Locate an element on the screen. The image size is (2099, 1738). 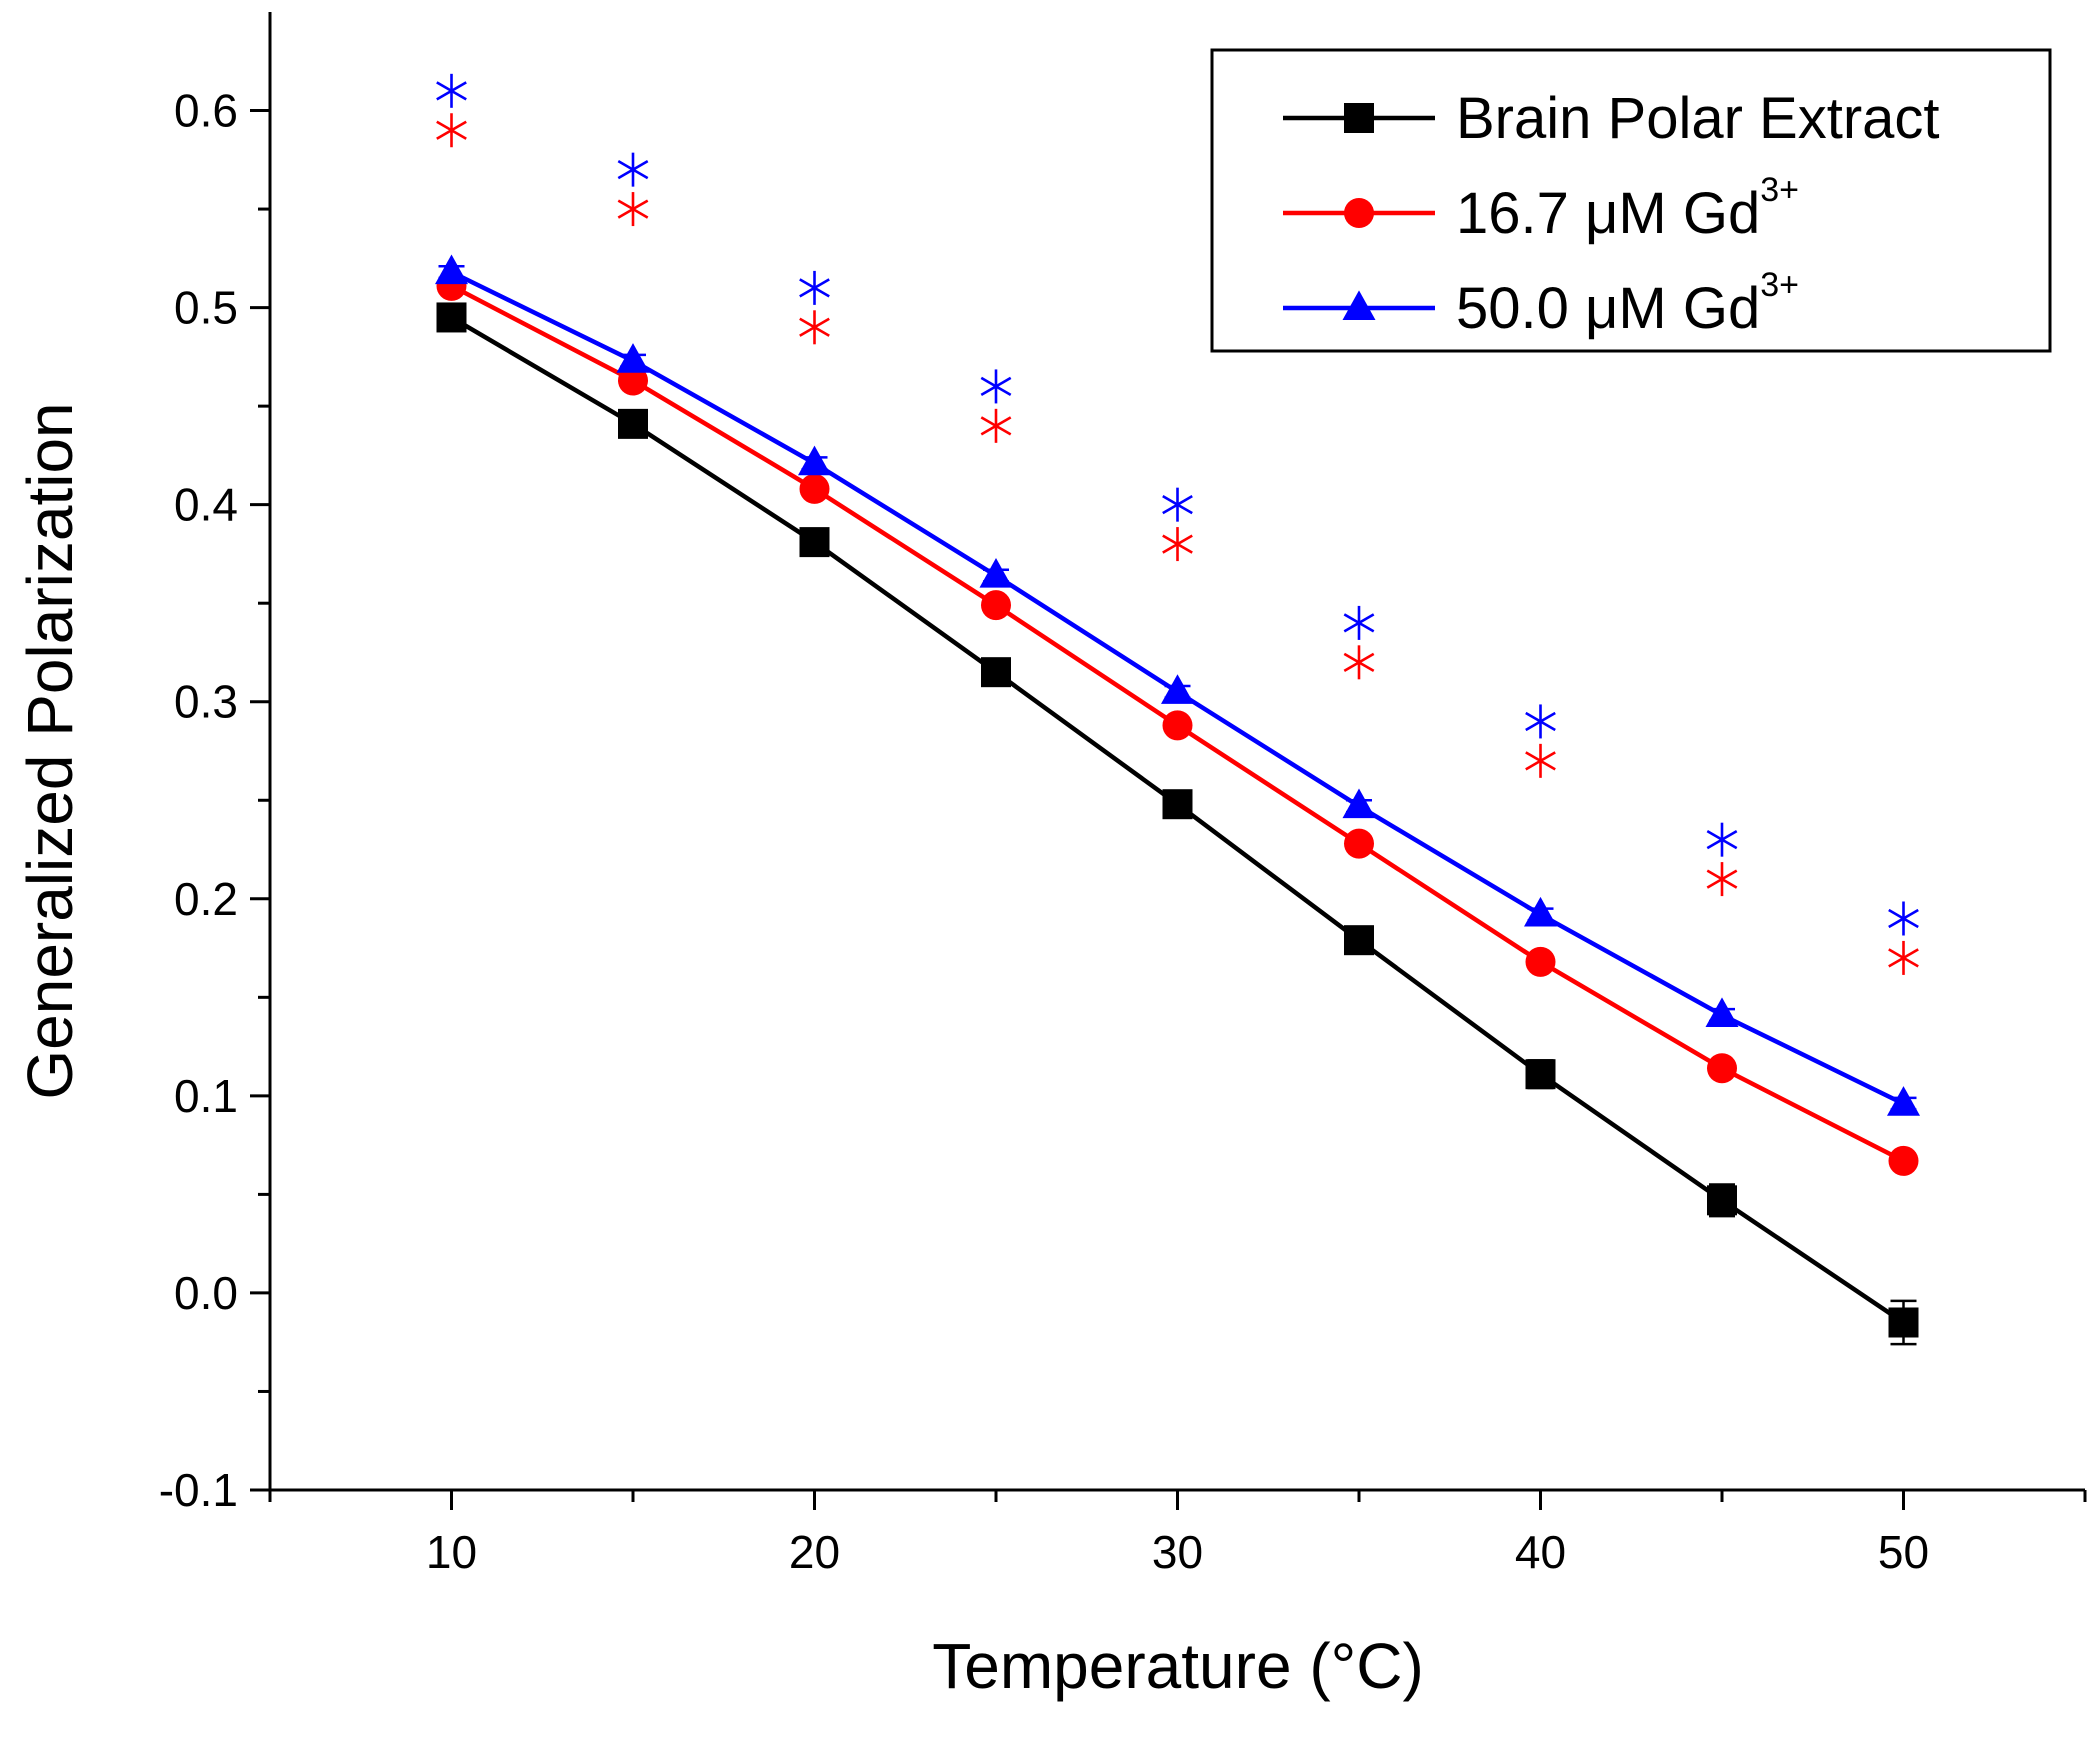
legend-item: 16.7 μM Gd3+ is located at coordinates (1541, 208).